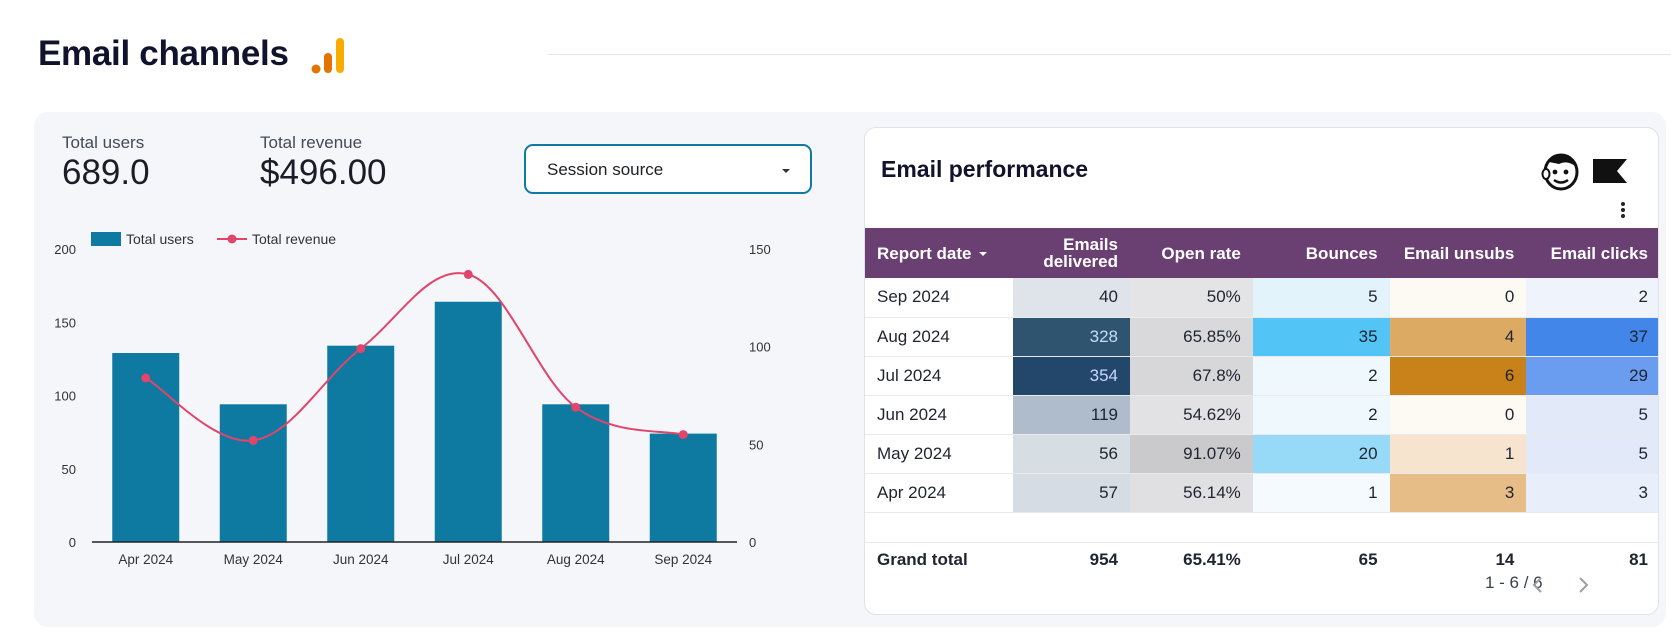 This screenshot has height=640, width=1671. Describe the element at coordinates (1458, 337) in the screenshot. I see `unsubs-cell: 4` at that location.